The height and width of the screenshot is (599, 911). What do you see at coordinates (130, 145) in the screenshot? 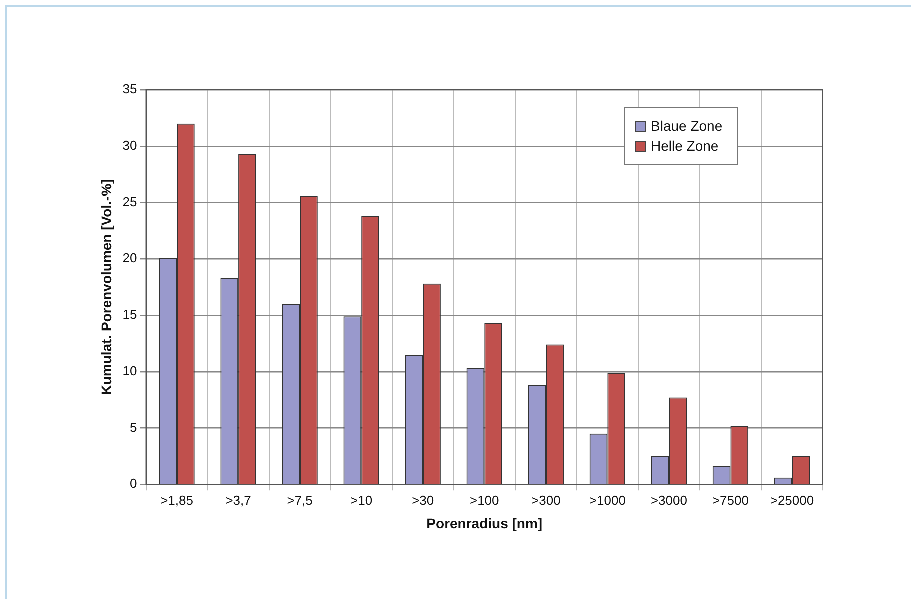
I see `y-tick-label: 30` at bounding box center [130, 145].